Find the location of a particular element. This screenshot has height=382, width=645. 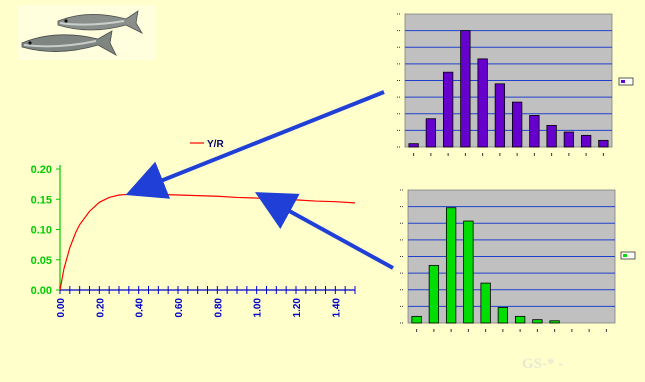

arrow-to-peak is located at coordinates (255, 144).